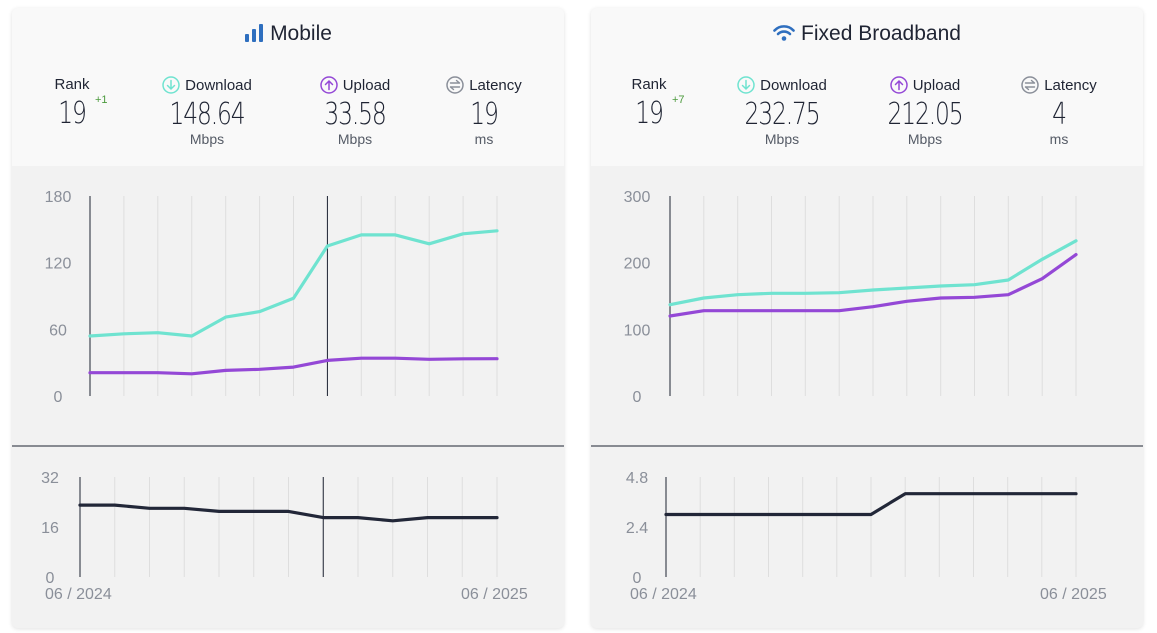  I want to click on rank-change: +1, so click(101, 100).